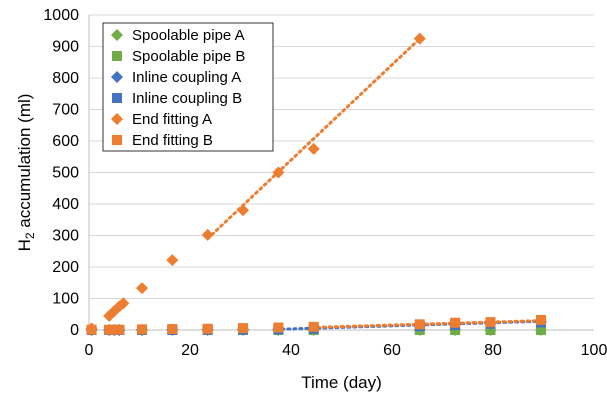 The height and width of the screenshot is (396, 607). I want to click on y-tick-label: 0, so click(74, 330).